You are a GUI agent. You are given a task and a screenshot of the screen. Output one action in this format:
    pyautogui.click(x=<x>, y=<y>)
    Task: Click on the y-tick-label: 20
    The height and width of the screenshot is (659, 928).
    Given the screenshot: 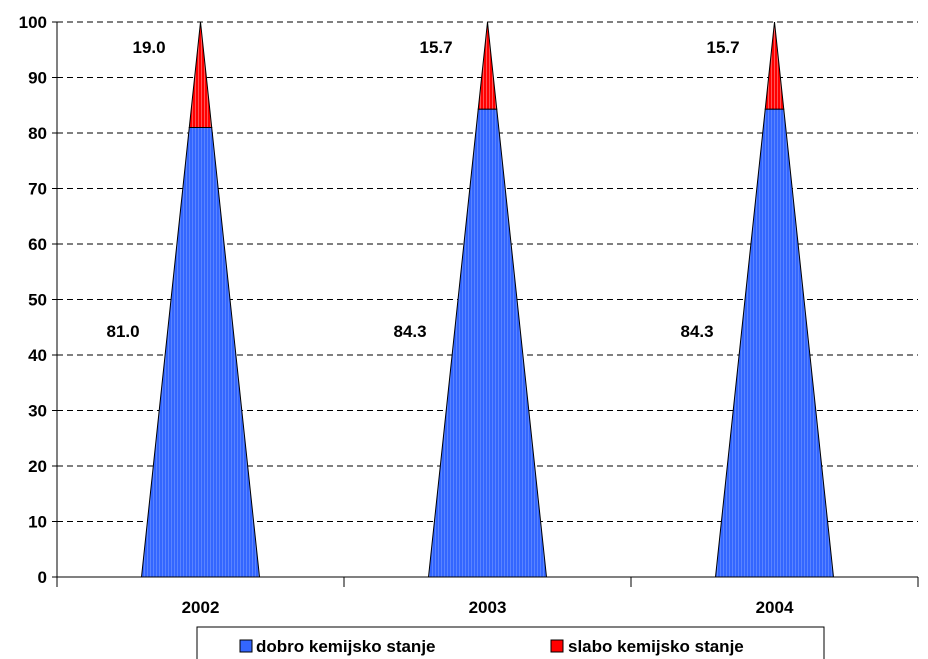 What is the action you would take?
    pyautogui.click(x=37, y=466)
    